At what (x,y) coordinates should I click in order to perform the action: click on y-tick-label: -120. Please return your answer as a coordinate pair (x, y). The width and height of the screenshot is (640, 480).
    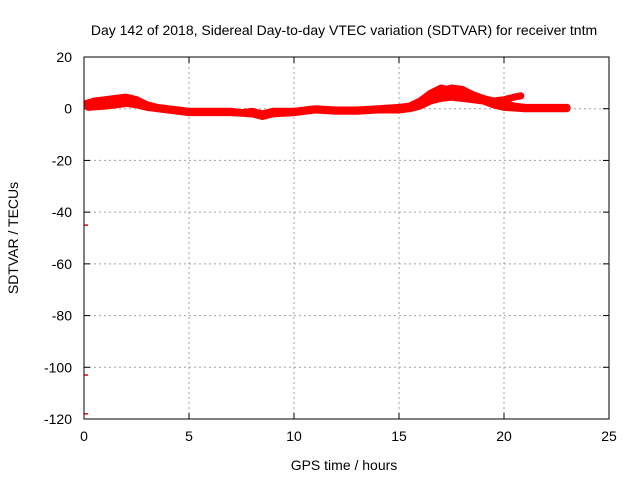
    Looking at the image, I should click on (58, 419).